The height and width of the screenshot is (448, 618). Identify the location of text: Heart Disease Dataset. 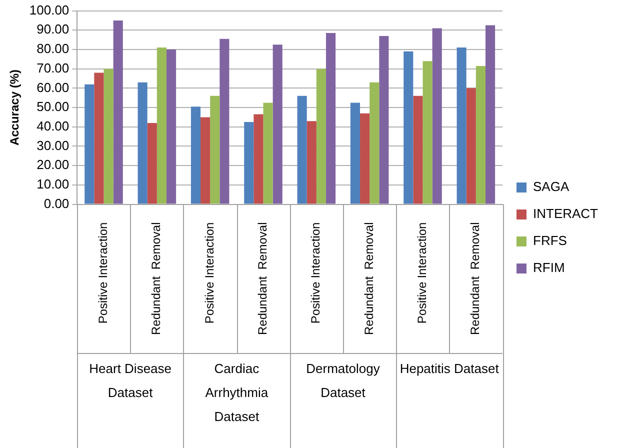
(130, 380).